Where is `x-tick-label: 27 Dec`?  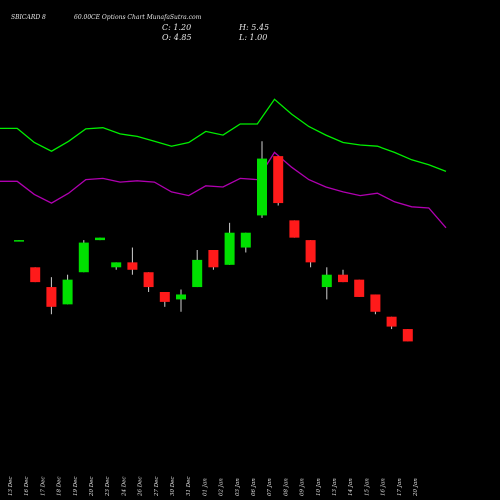
x-tick-label: 27 Dec is located at coordinates (157, 487).